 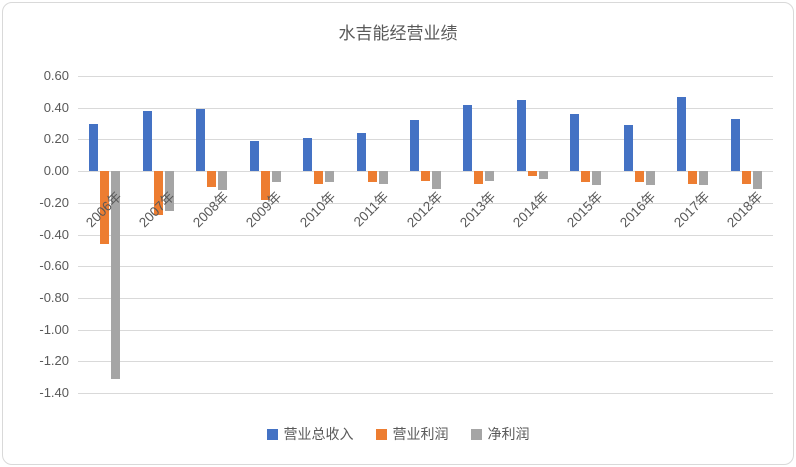 I want to click on bar-净利润-2007年, so click(x=169, y=191).